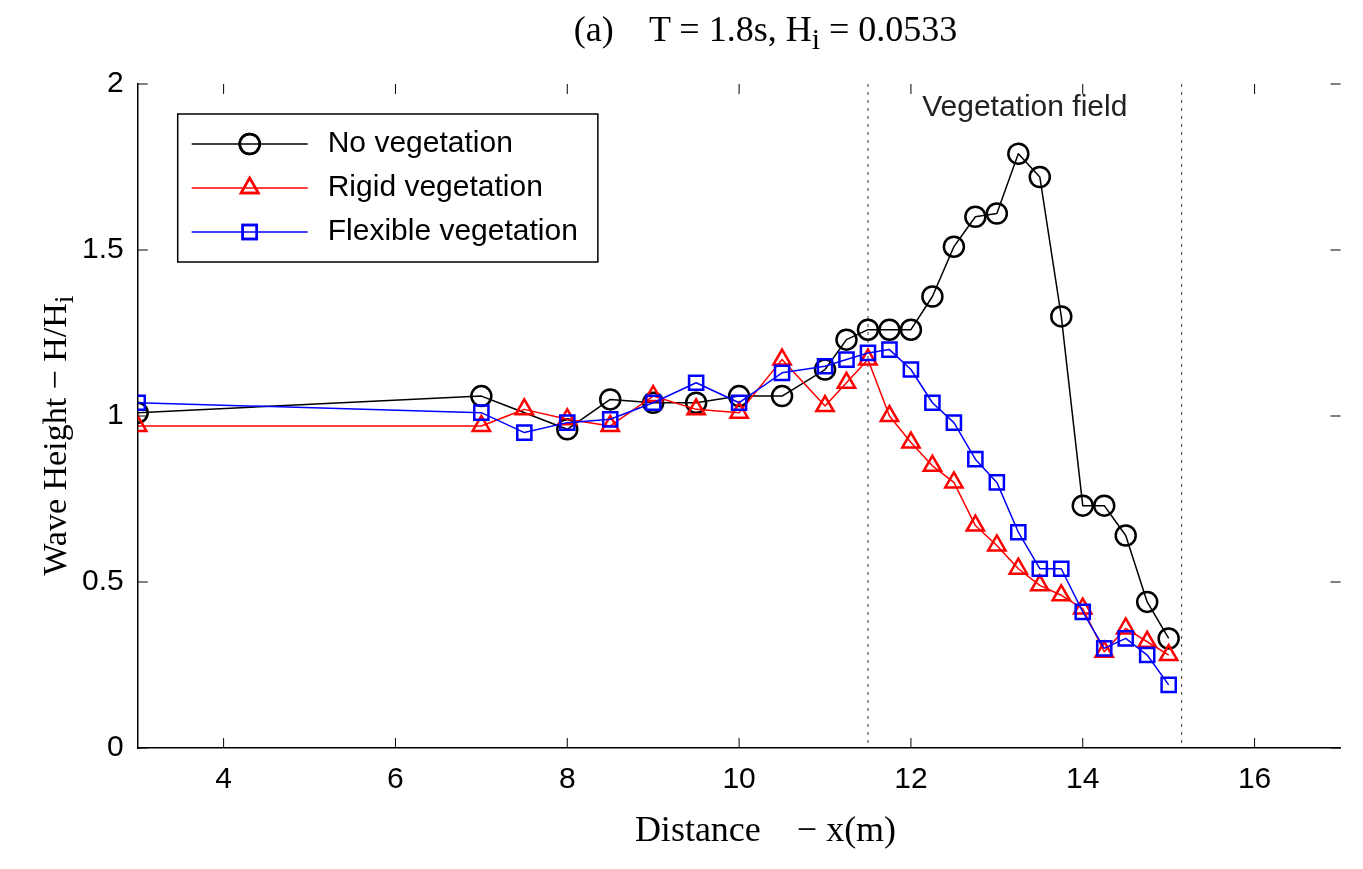 This screenshot has width=1363, height=869. I want to click on x-tick-label: 4, so click(223, 778).